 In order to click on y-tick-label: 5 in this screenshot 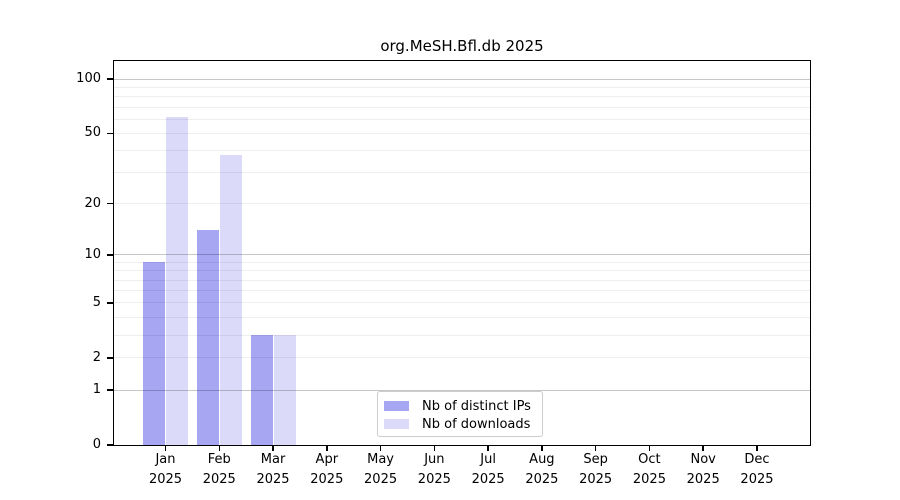, I will do `click(96, 302)`.